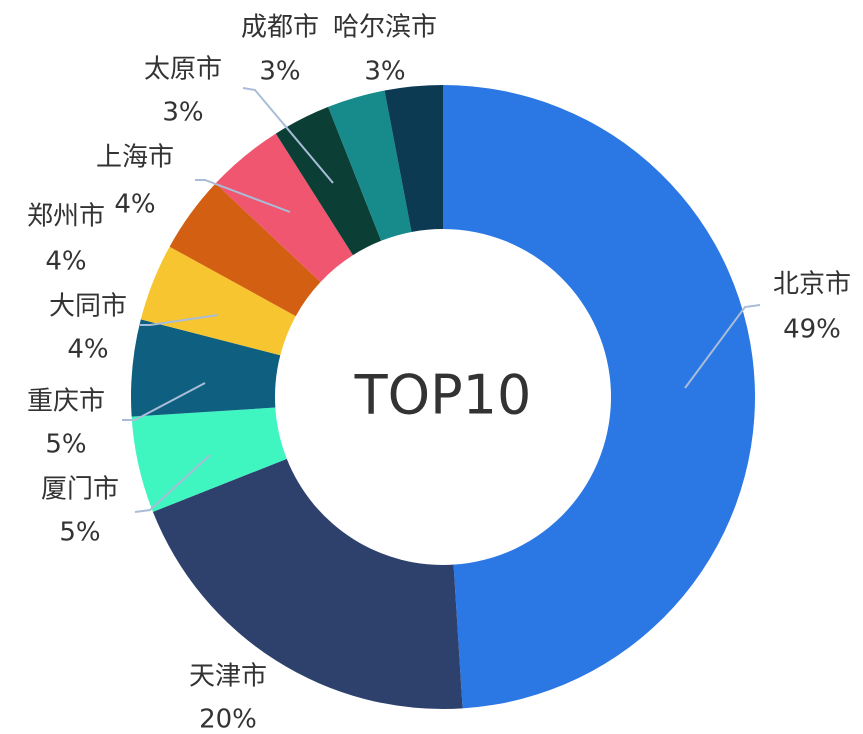 The image size is (863, 734). Describe the element at coordinates (80, 490) in the screenshot. I see `category-label: 厦门市` at that location.